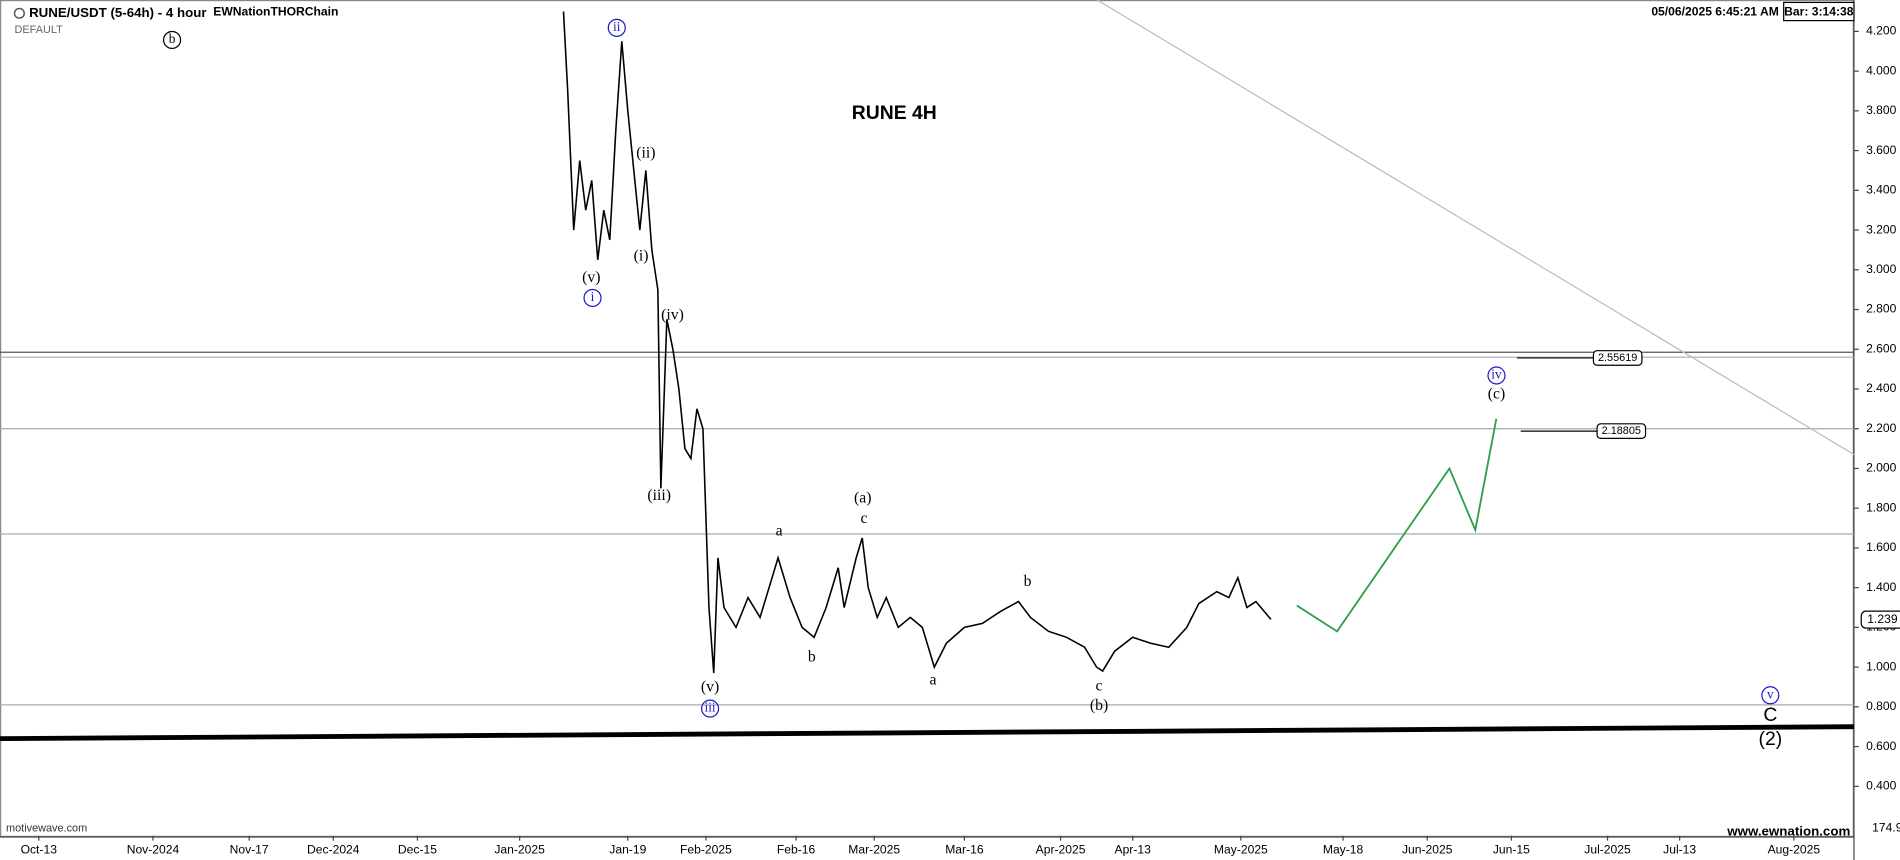  Describe the element at coordinates (417, 850) in the screenshot. I see `x-tick-label: Dec-15` at that location.